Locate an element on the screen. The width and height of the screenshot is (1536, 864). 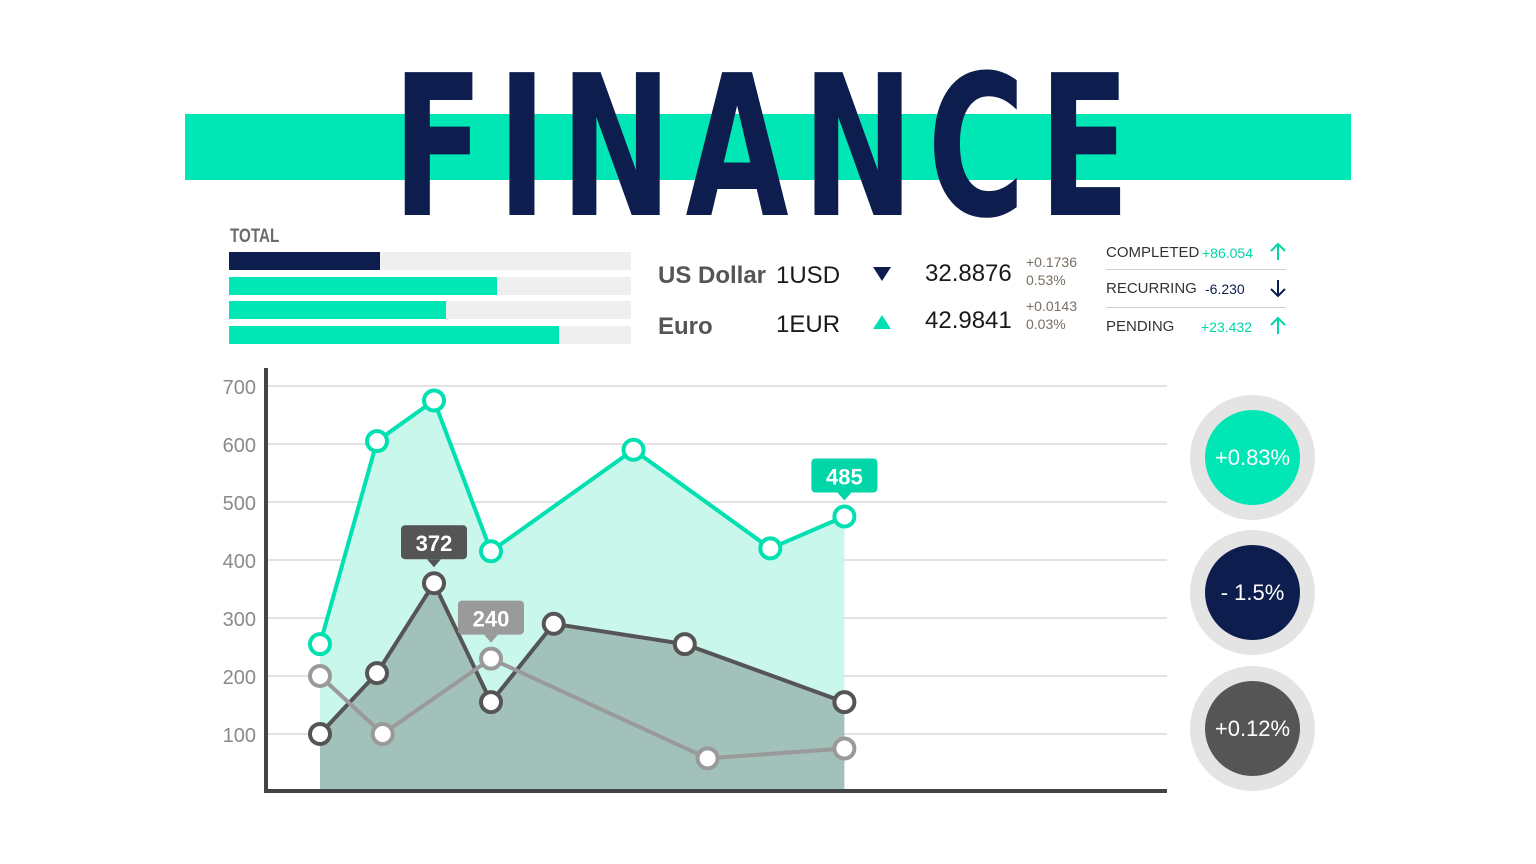
status-label: COMPLETED is located at coordinates (1153, 252).